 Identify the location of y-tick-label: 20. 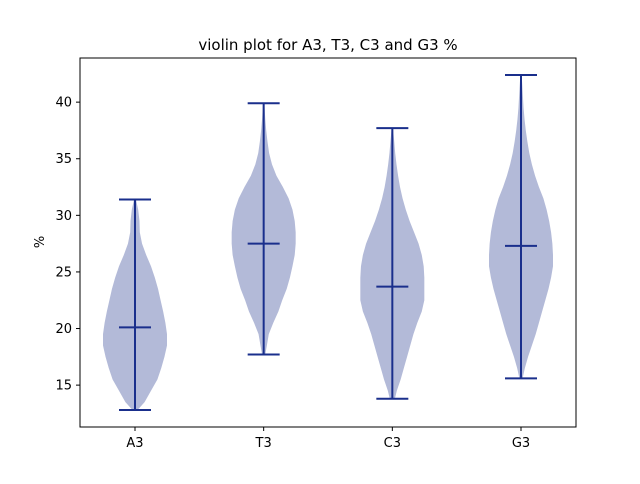
(63, 329).